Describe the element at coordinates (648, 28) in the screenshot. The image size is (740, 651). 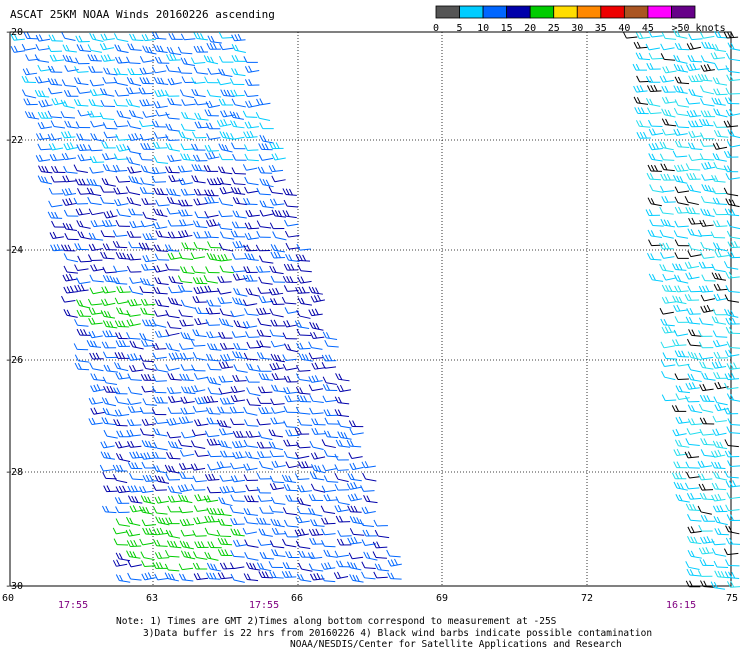
I see `colorbar-label: 45` at that location.